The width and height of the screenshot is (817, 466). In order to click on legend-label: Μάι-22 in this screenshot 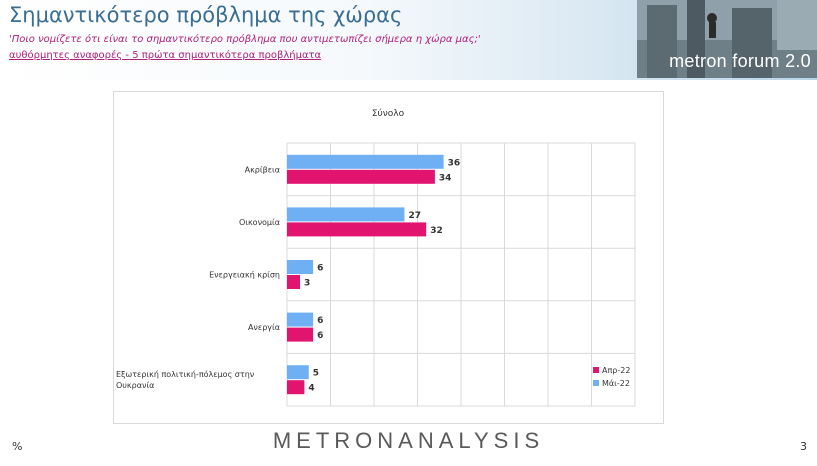, I will do `click(616, 383)`.